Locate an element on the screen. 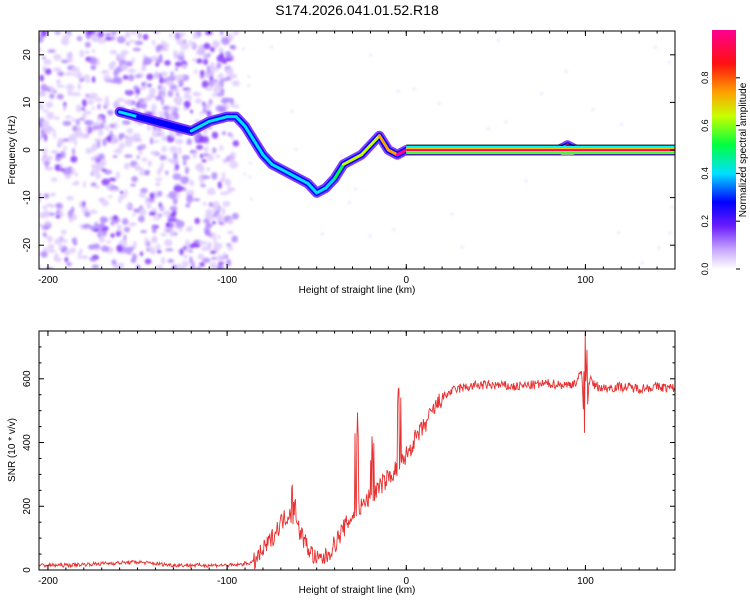  colorbar-tick-label: 0.0 is located at coordinates (705, 269).